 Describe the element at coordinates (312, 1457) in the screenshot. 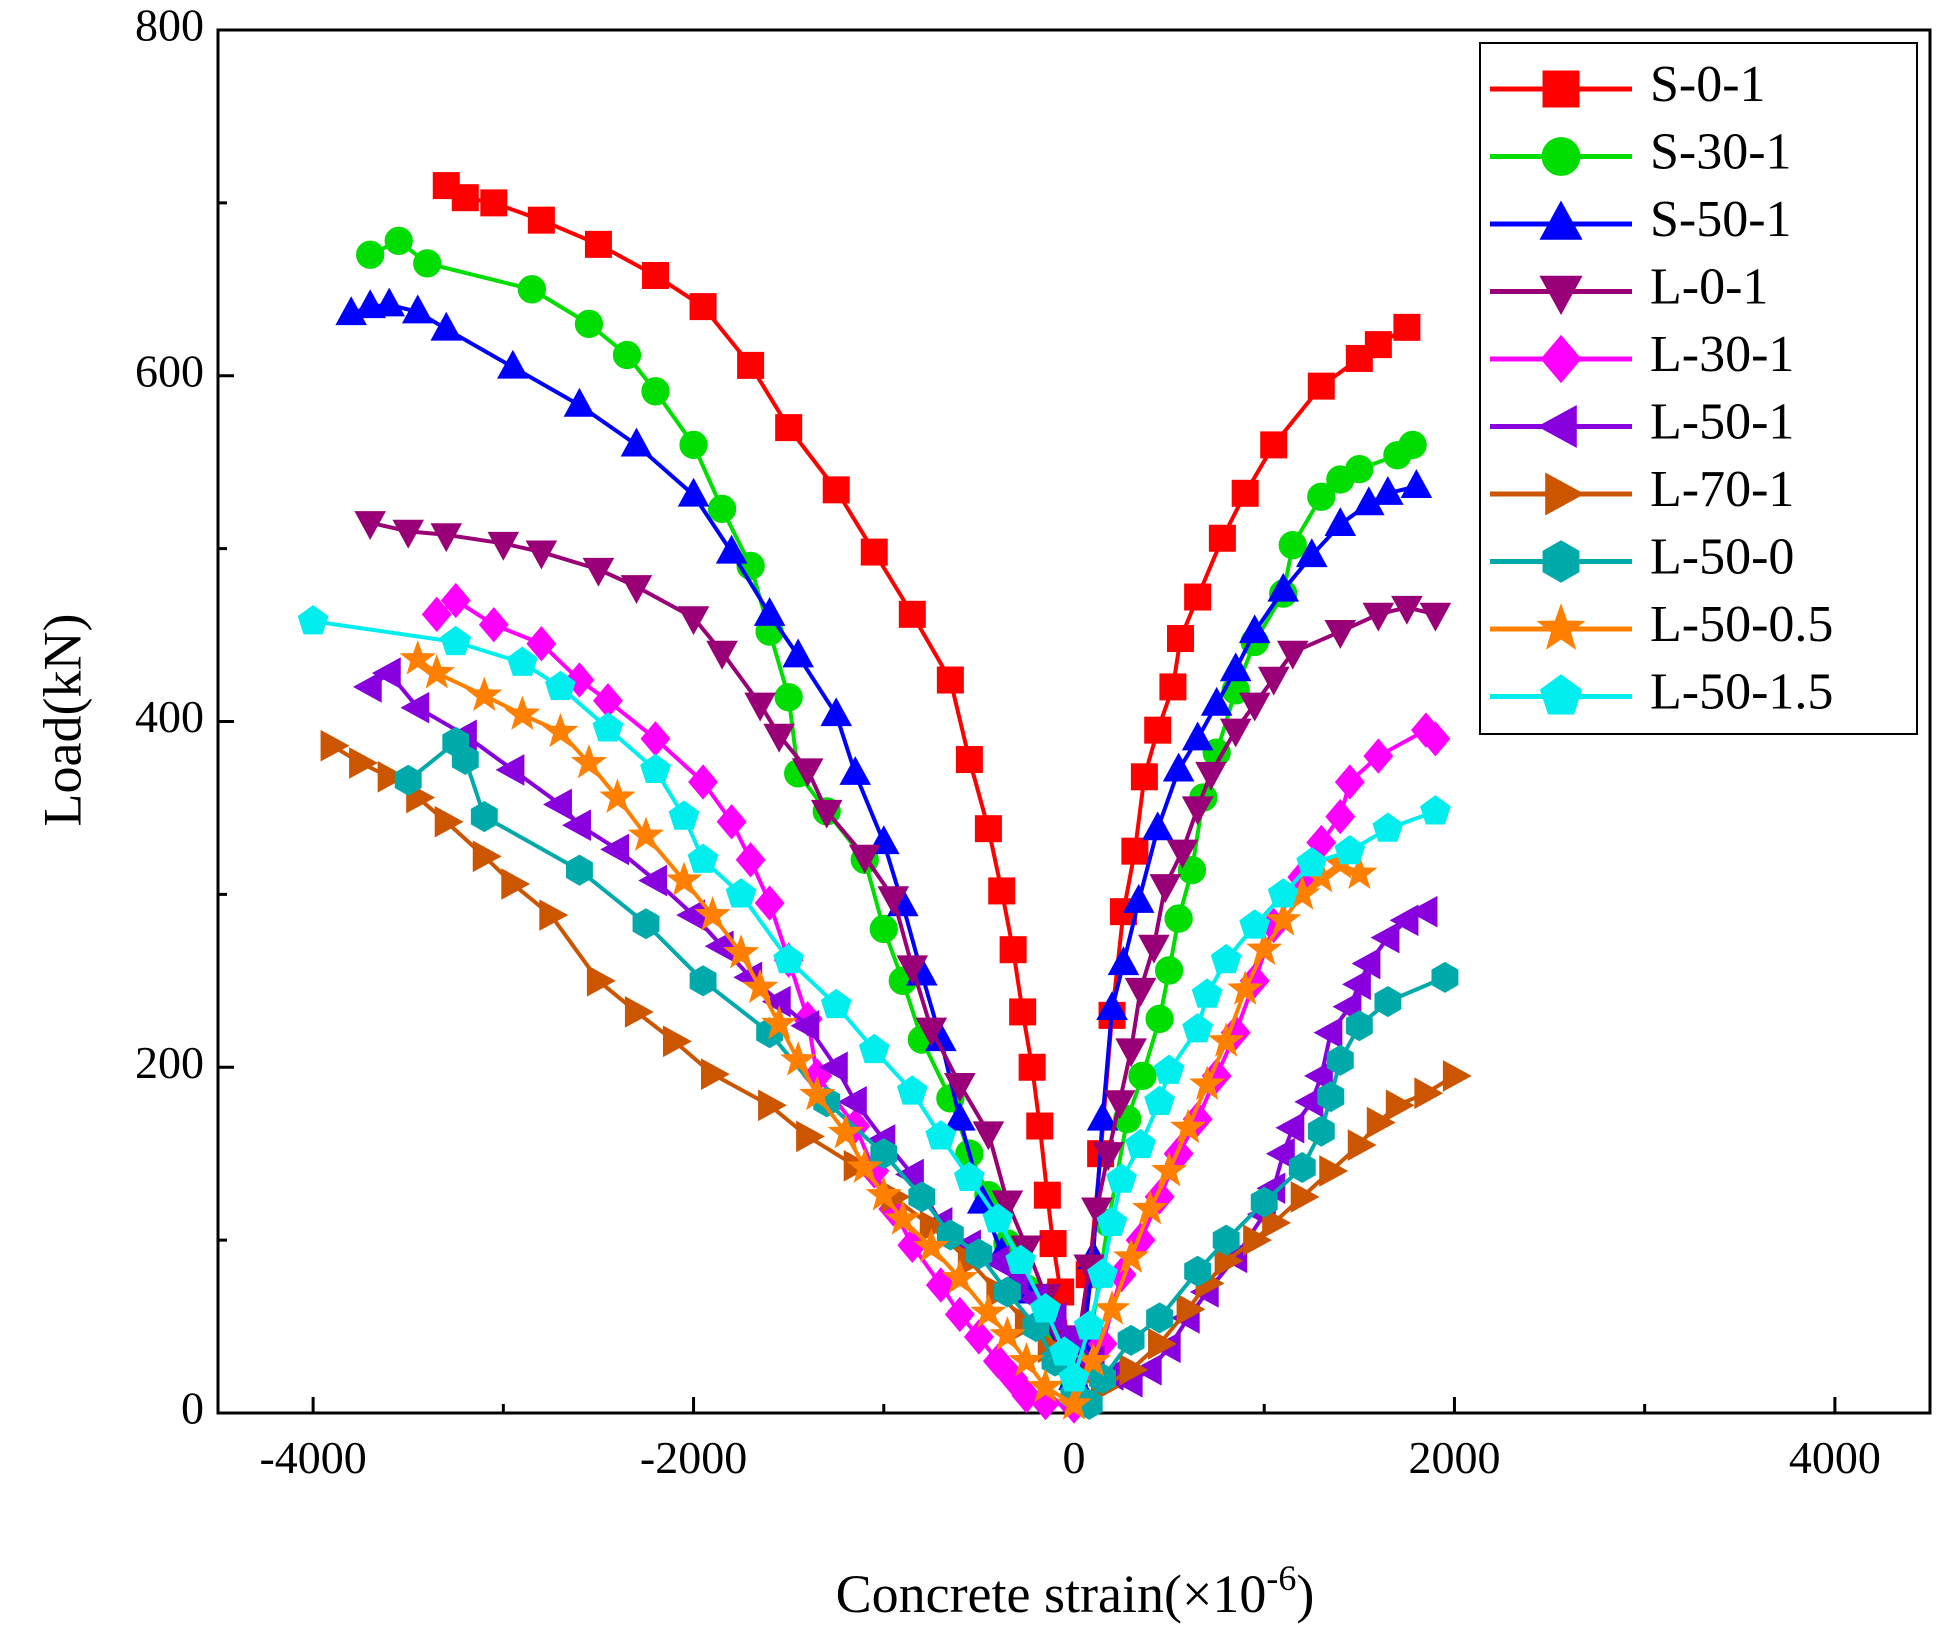

I see `x-tick-label: -4000` at that location.